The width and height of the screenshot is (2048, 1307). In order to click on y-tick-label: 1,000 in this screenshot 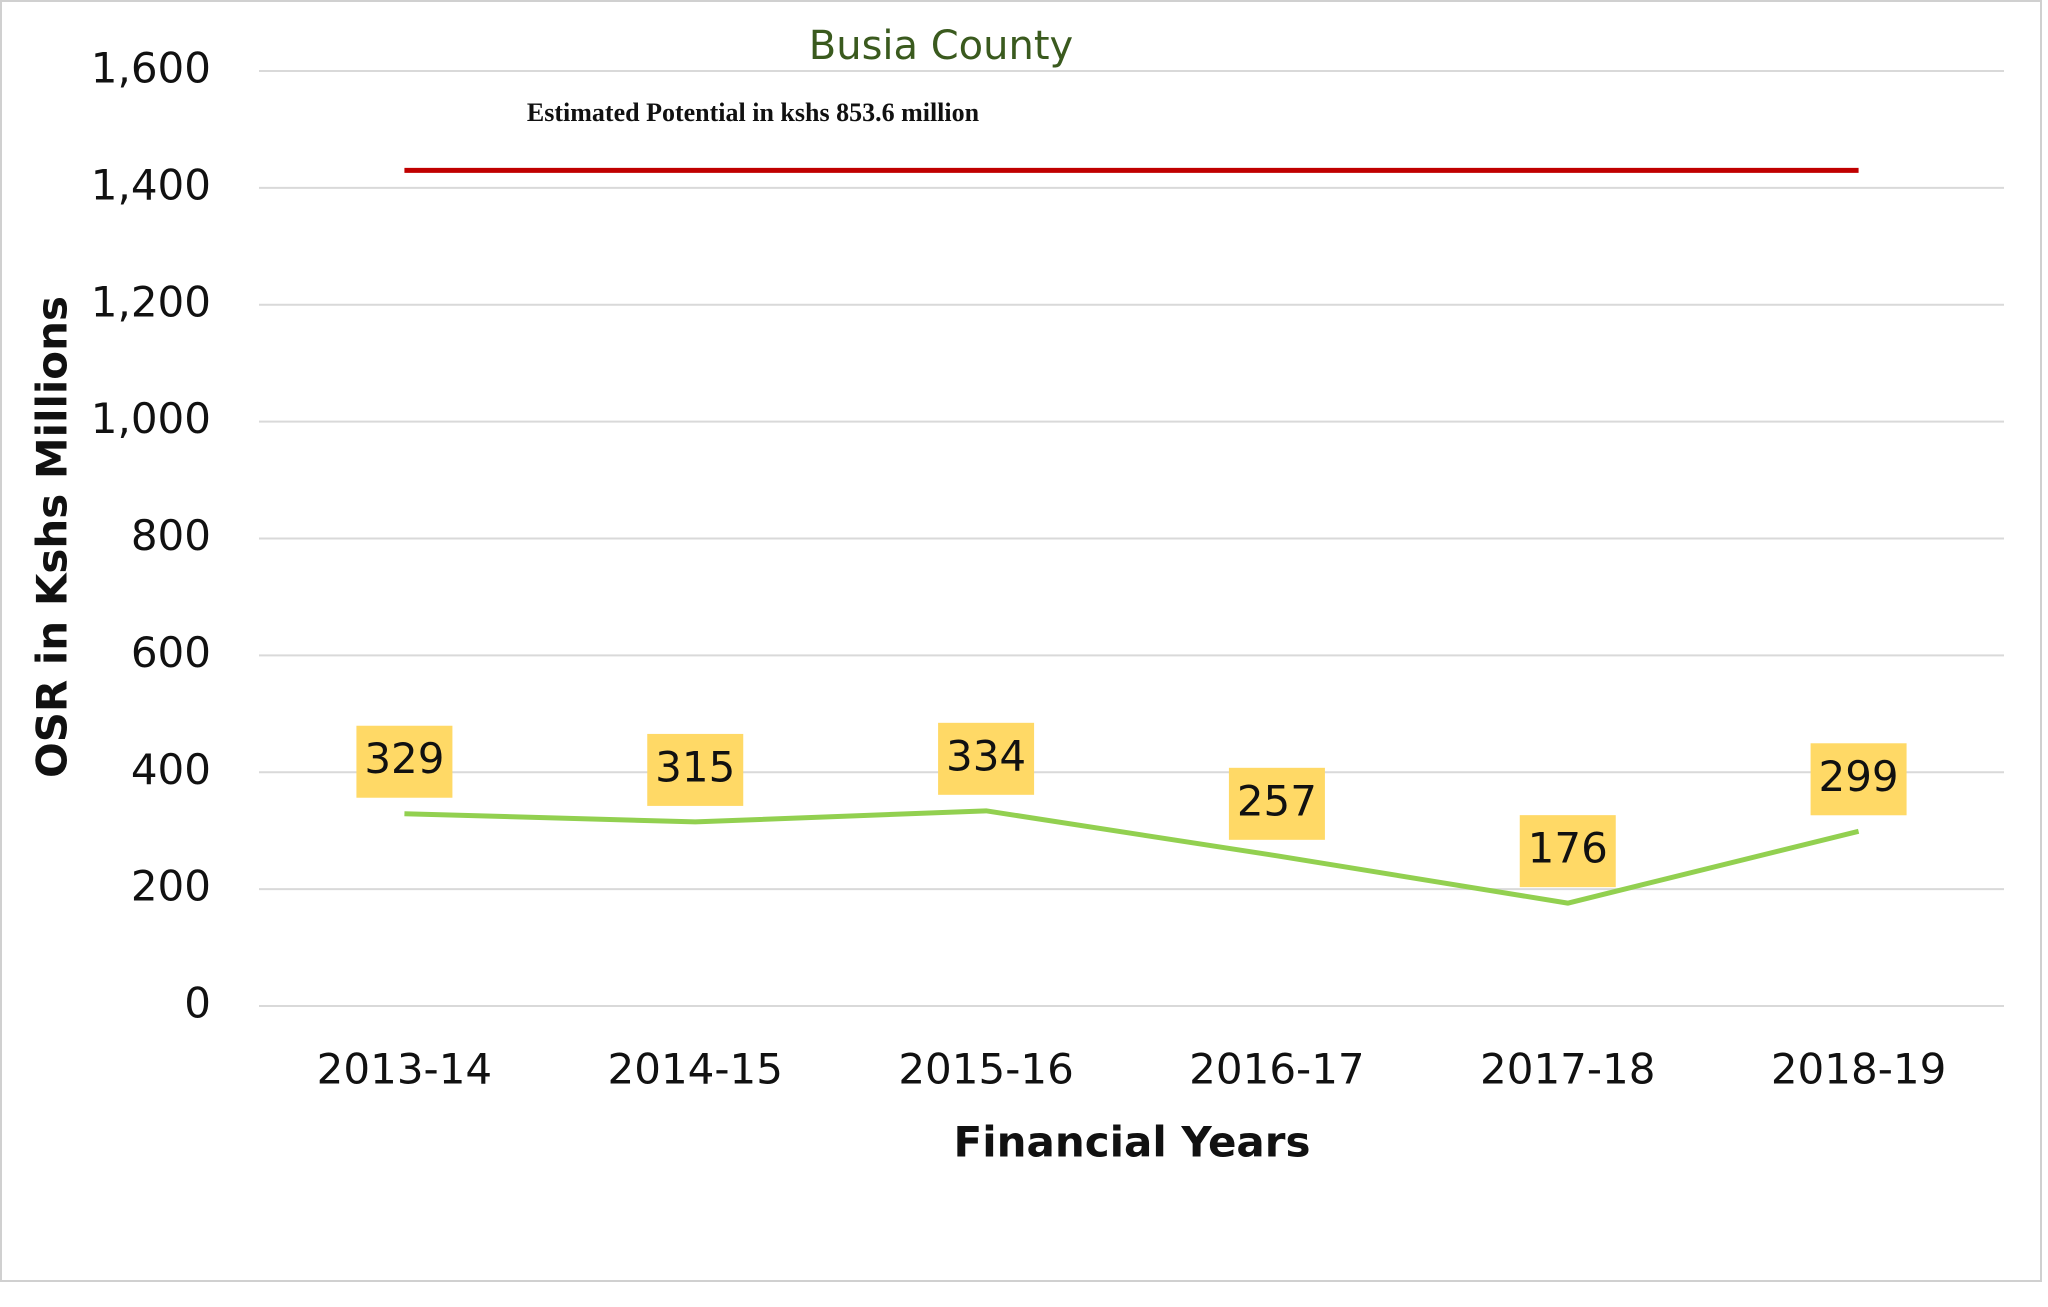, I will do `click(151, 418)`.